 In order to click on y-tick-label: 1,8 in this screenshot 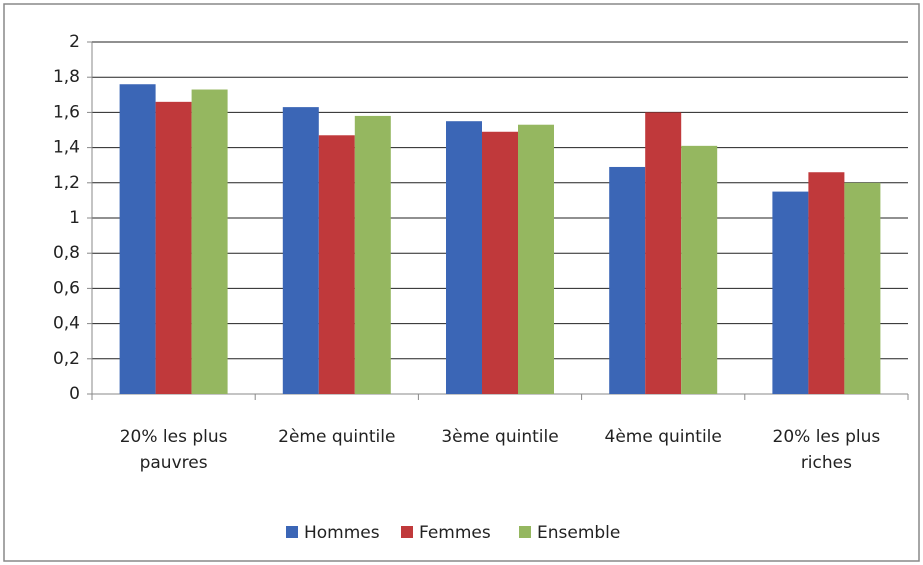, I will do `click(66, 77)`.